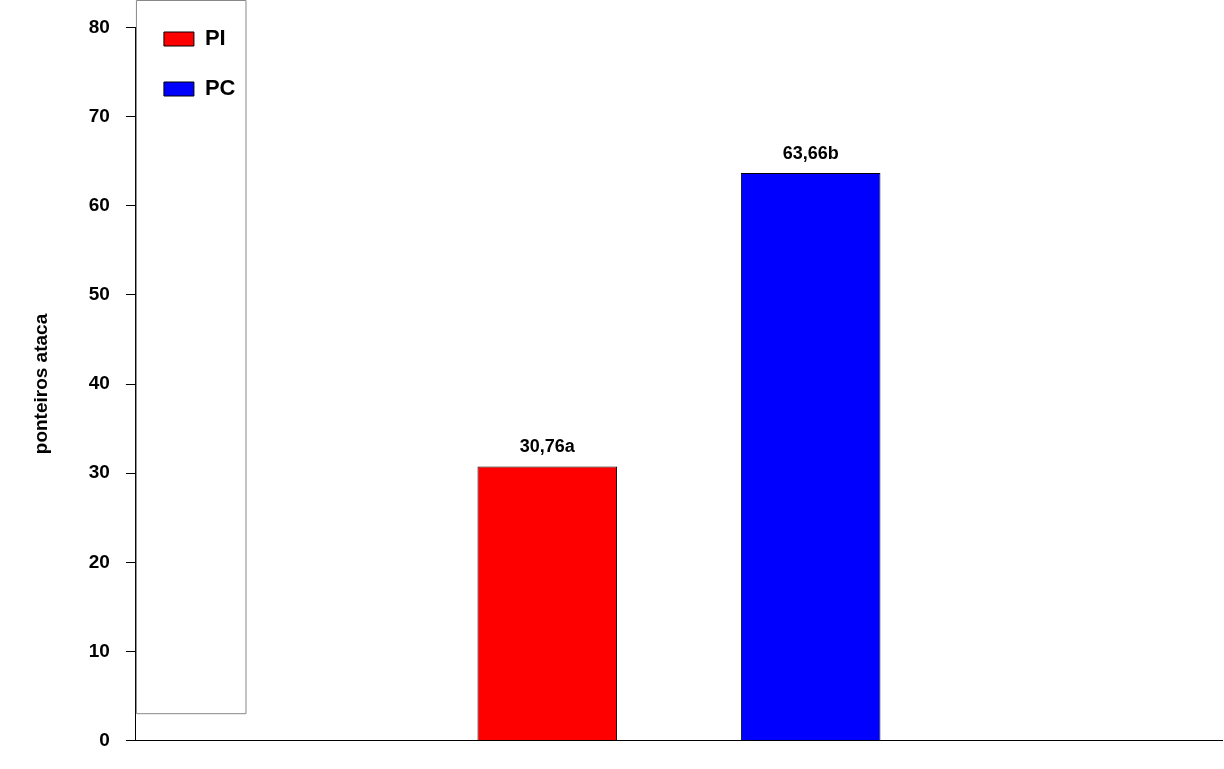  What do you see at coordinates (99, 561) in the screenshot?
I see `y-tick-label: 20` at bounding box center [99, 561].